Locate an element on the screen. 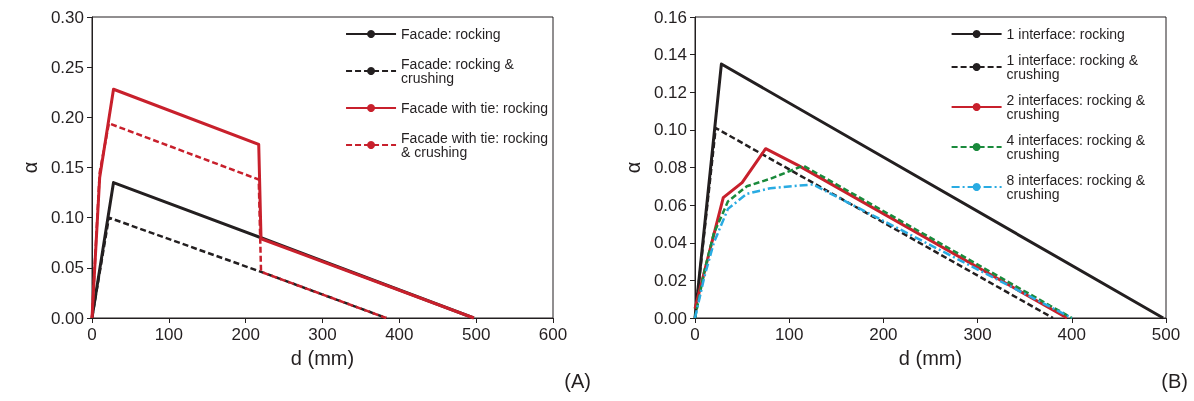 This screenshot has width=1194, height=401. y-tick-label: 0.04 is located at coordinates (670, 243).